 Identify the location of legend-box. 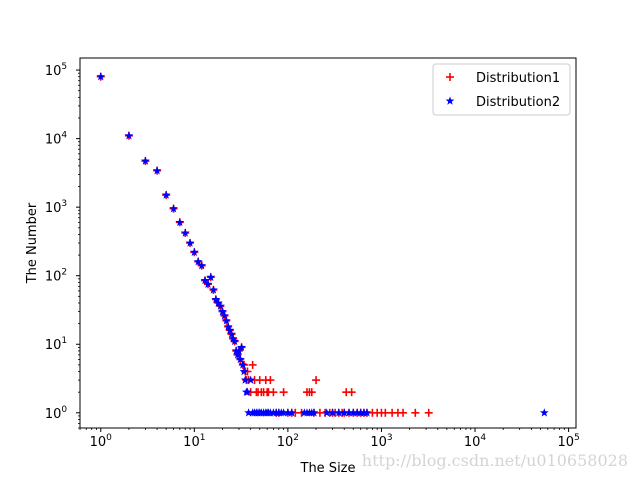
(501, 89).